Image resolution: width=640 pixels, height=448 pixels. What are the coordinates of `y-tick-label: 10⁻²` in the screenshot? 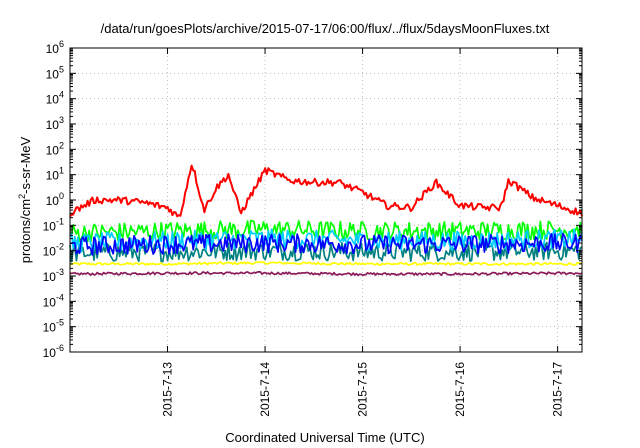 It's located at (53, 250).